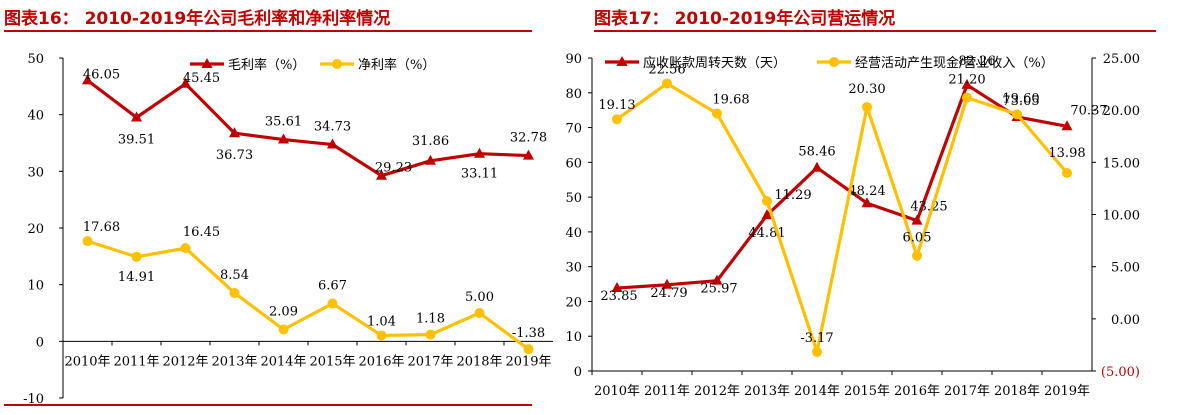 This screenshot has height=415, width=1178. What do you see at coordinates (928, 207) in the screenshot?
I see `chart2-series-0-data-label: 43.25` at bounding box center [928, 207].